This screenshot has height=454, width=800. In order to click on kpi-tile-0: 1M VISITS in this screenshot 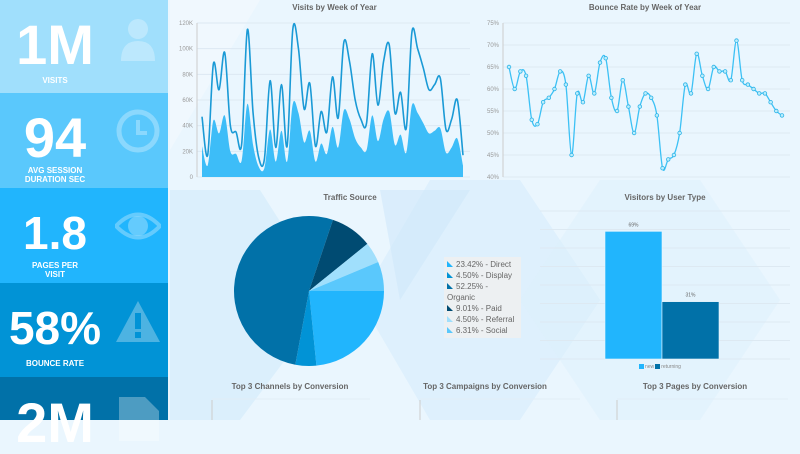, I will do `click(84, 46)`.